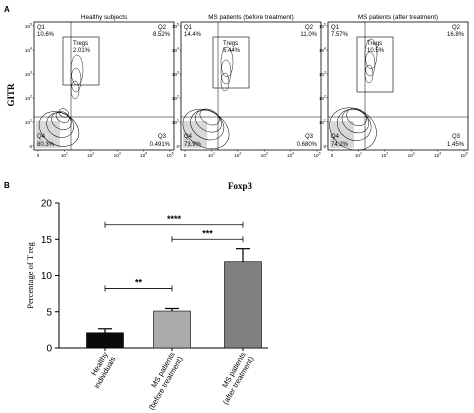  Describe the element at coordinates (456, 35) in the screenshot. I see `q2-value: 16.8%` at that location.